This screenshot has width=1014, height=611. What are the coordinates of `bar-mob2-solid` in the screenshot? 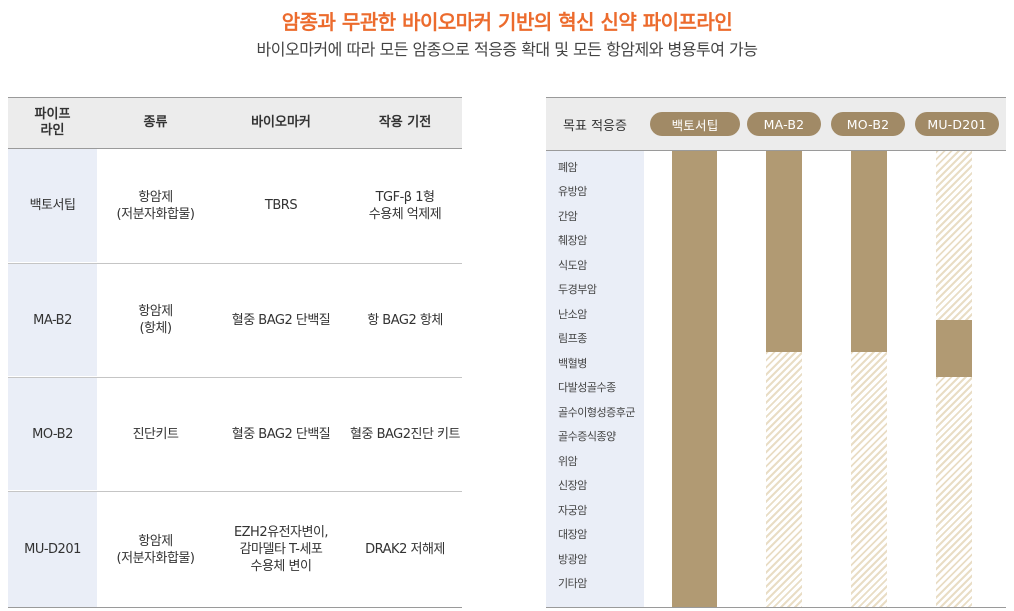 It's located at (869, 251).